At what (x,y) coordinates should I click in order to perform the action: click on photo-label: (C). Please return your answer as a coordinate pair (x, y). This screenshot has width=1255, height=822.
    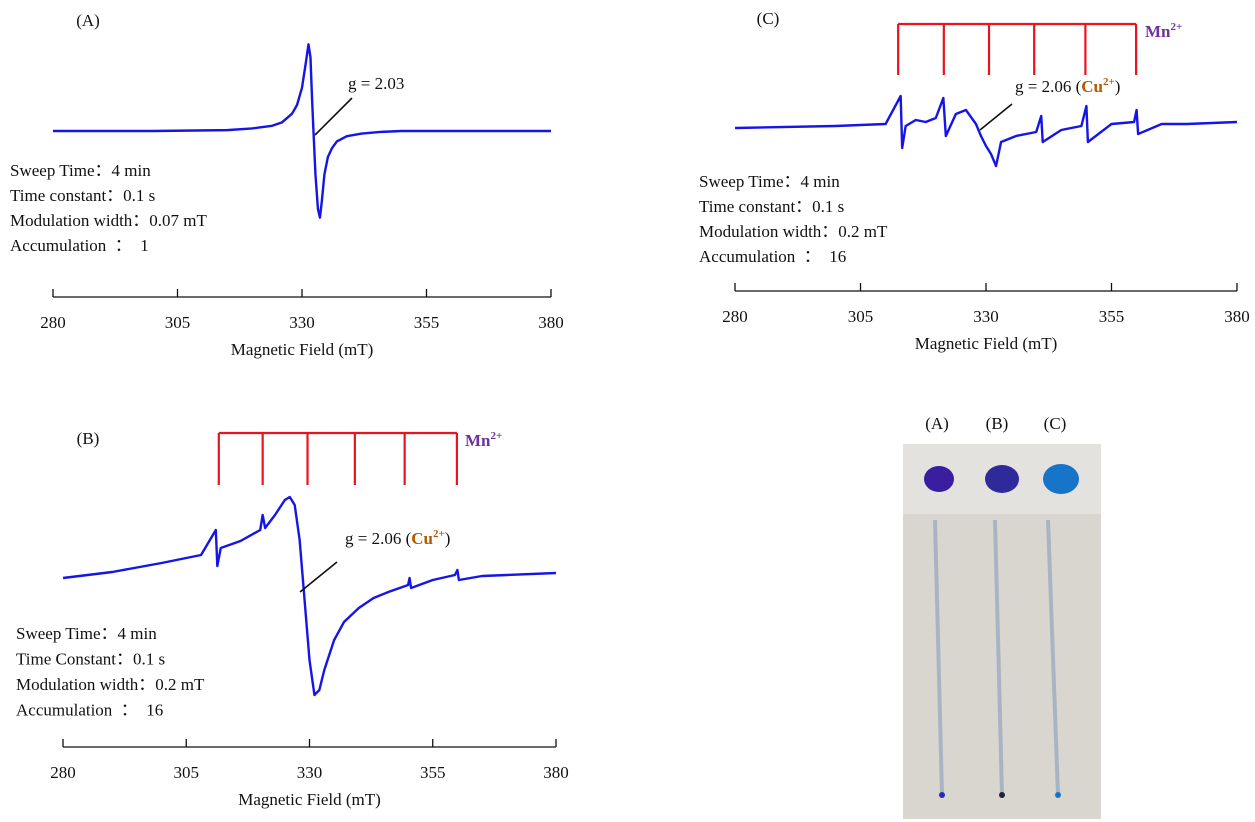
    Looking at the image, I should click on (1055, 423).